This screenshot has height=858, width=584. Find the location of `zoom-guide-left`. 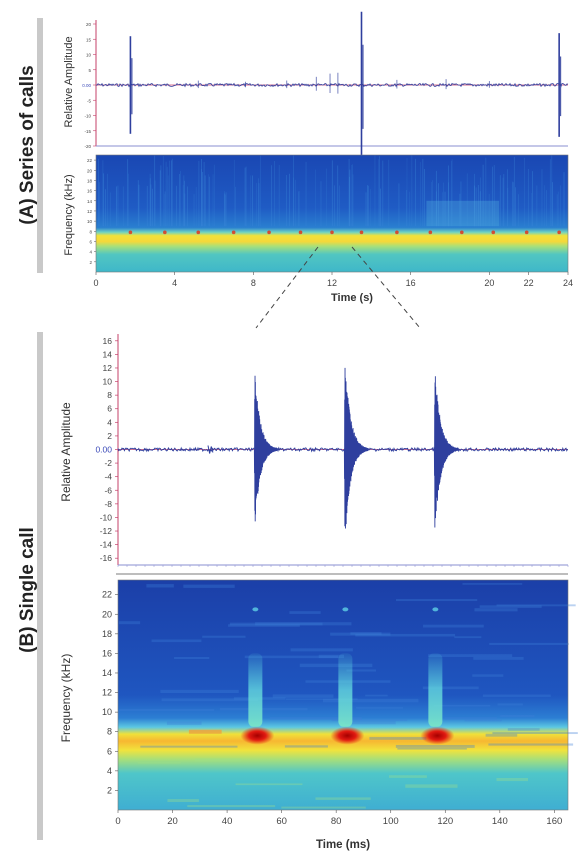

zoom-guide-left is located at coordinates (287, 287).